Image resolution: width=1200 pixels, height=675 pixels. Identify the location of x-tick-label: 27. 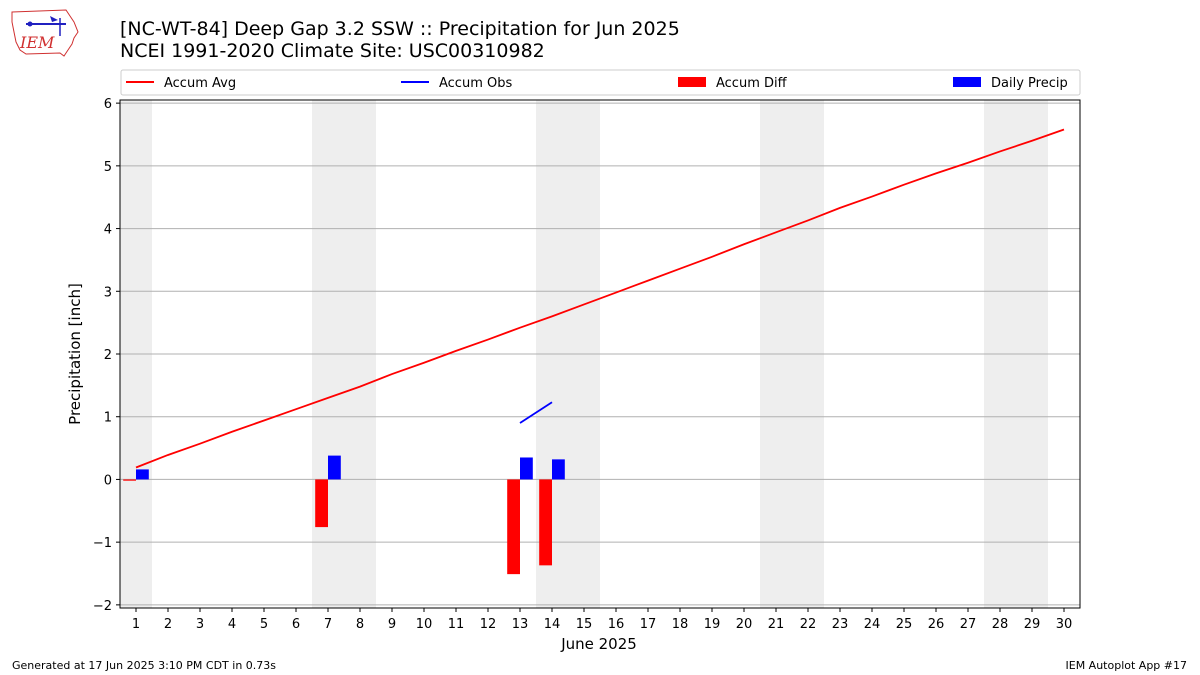
(968, 624).